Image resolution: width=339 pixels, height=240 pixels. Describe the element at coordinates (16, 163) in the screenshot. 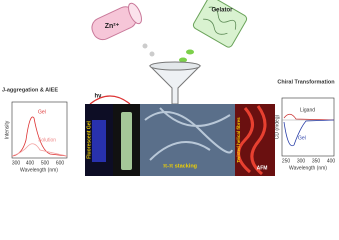

I see `left-x-tick: 300` at that location.